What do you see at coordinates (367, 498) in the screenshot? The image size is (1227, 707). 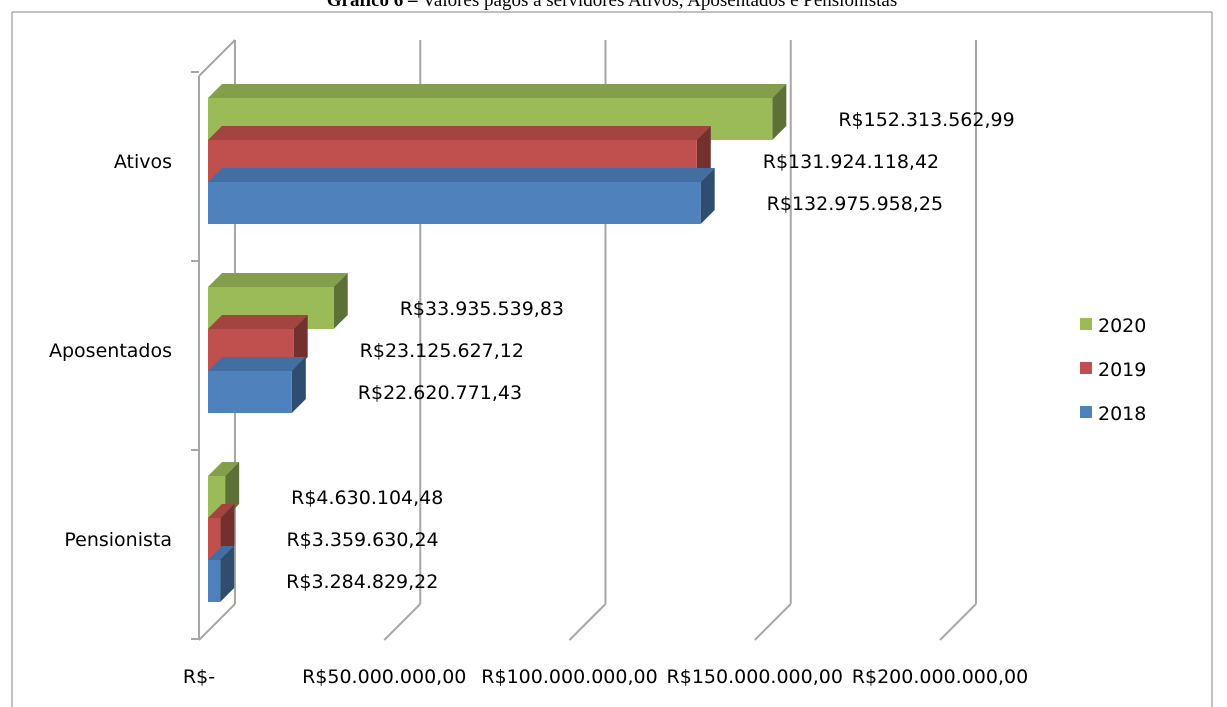 I see `data-label: R$4.630.104,48` at bounding box center [367, 498].